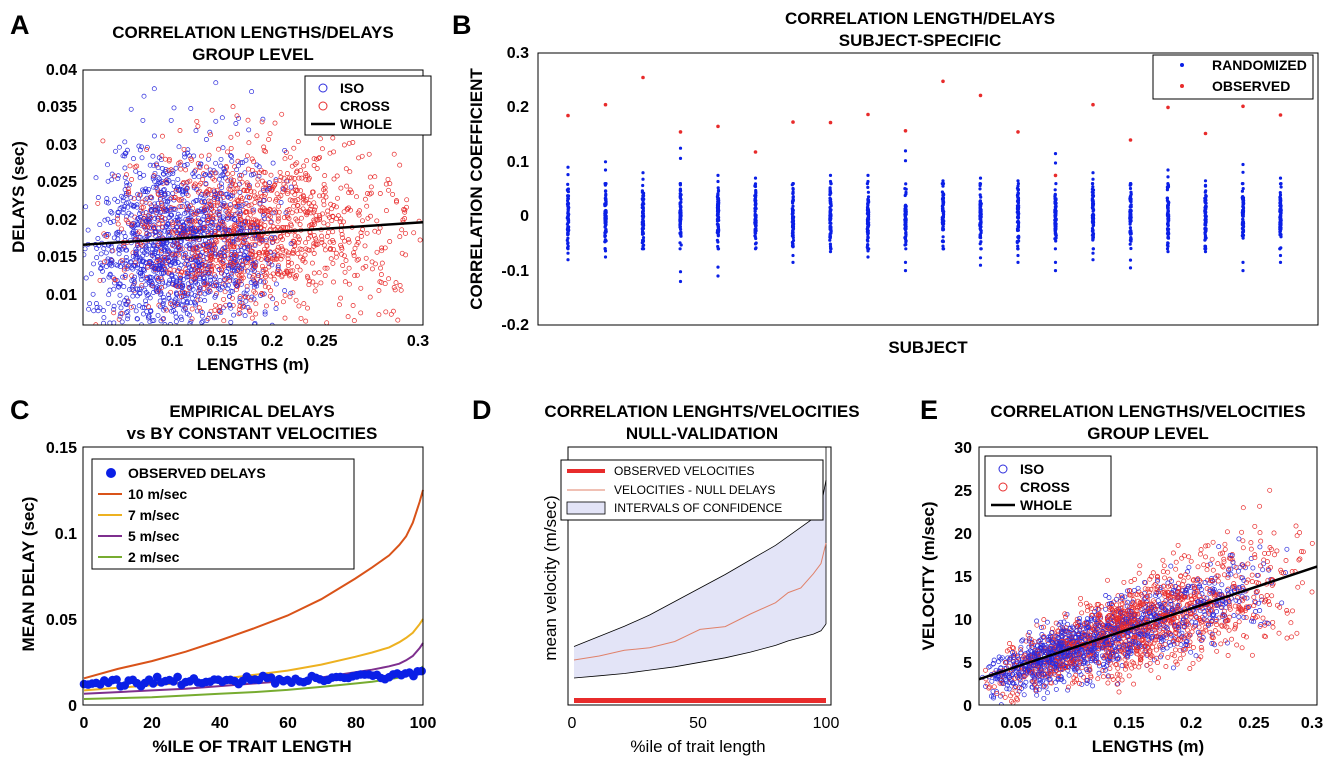  I want to click on panel-b-observed-point, so click(1168, 107).